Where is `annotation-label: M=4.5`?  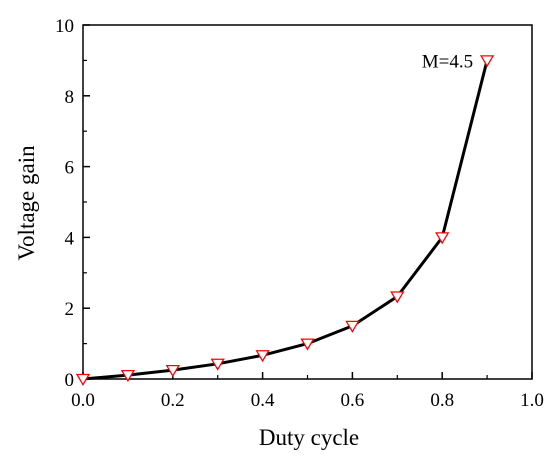 annotation-label: M=4.5 is located at coordinates (447, 61).